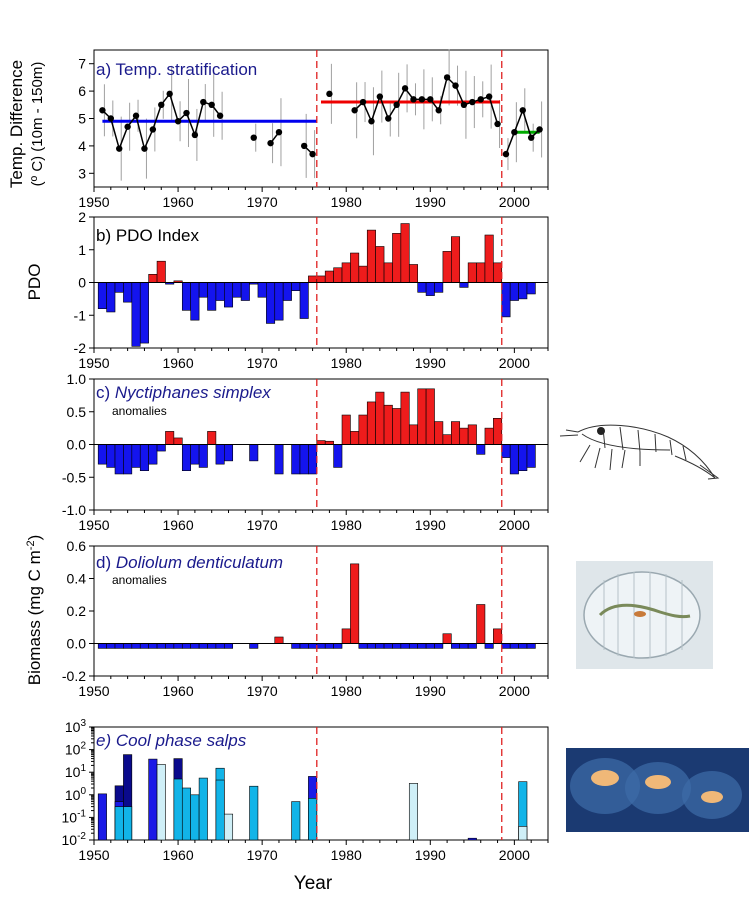  Describe the element at coordinates (139, 580) in the screenshot. I see `panel-d-subtitle: anomalies` at that location.